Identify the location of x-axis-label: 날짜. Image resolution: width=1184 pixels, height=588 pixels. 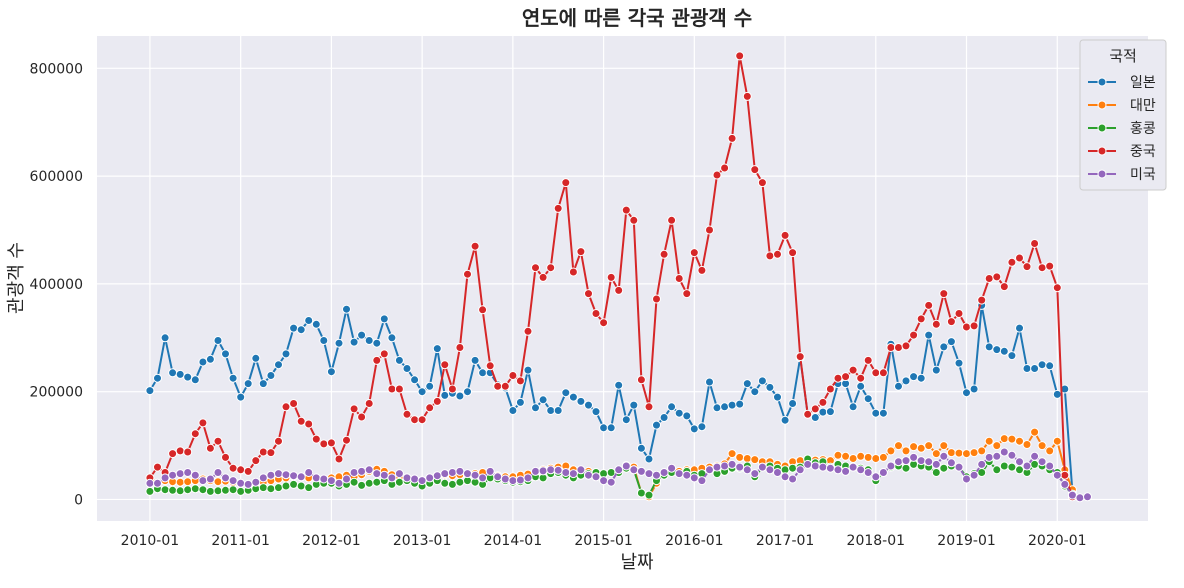
(637, 562).